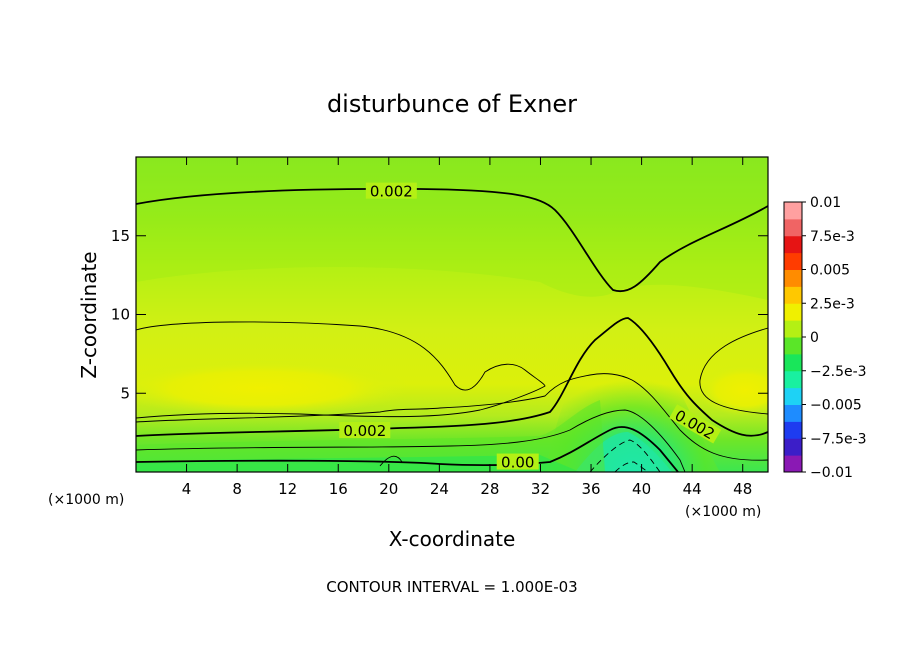  I want to click on contour-interval-footer: CONTOUR INTERVAL = 1.000E-03, so click(451, 587).